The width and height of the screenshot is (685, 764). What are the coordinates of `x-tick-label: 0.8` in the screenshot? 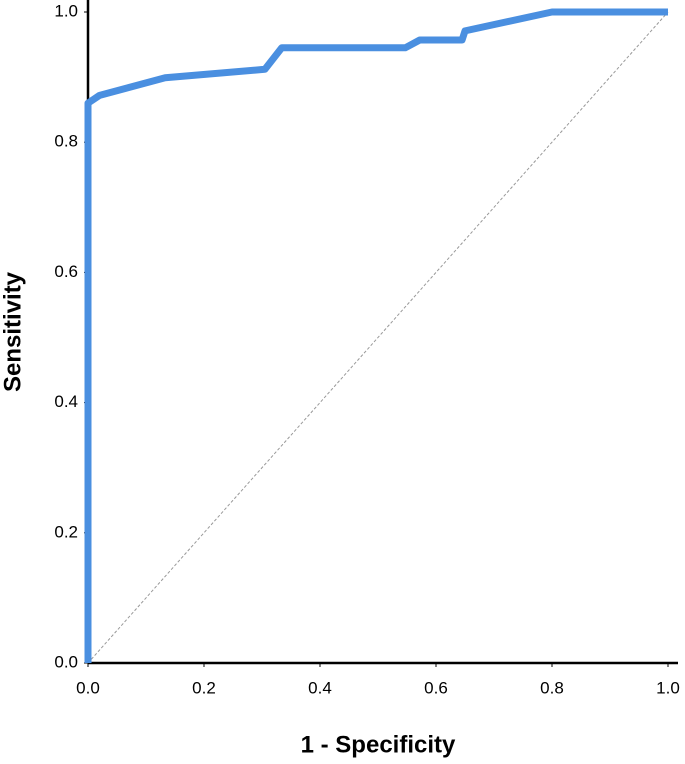 It's located at (552, 687).